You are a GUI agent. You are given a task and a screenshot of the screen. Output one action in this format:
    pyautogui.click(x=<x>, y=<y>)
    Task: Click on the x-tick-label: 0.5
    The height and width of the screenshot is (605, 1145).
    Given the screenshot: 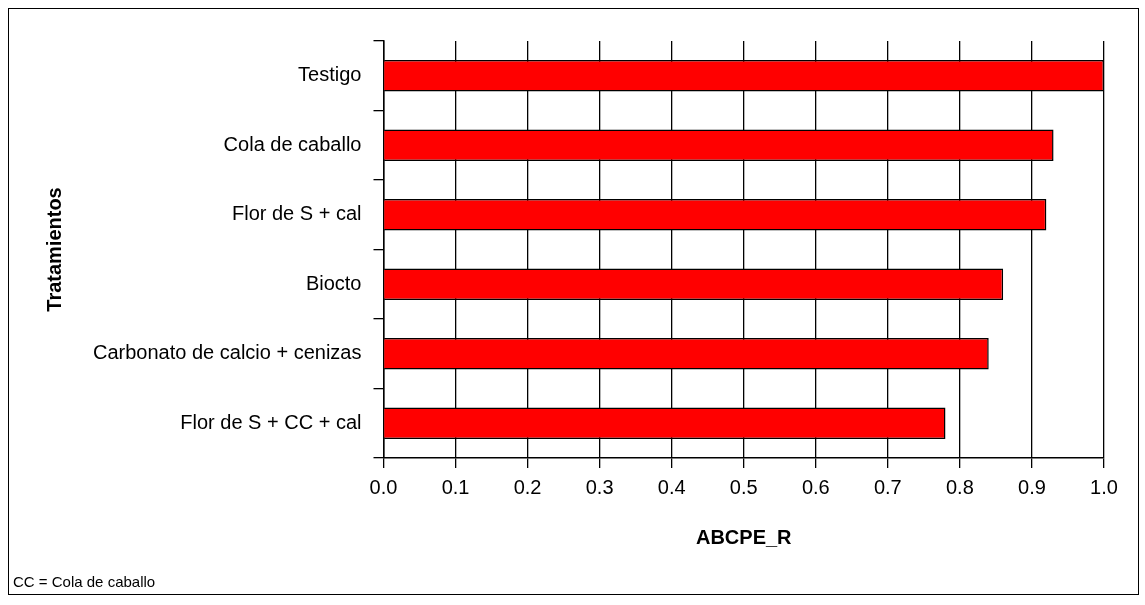 What is the action you would take?
    pyautogui.click(x=743, y=486)
    